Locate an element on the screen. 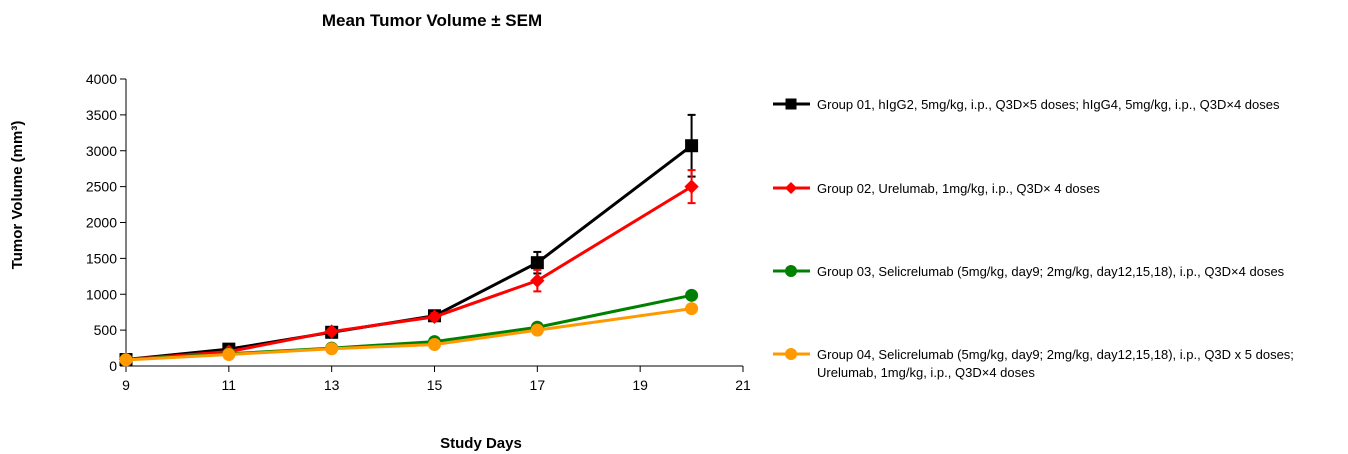 The image size is (1348, 454). series-line is located at coordinates (408, 334).